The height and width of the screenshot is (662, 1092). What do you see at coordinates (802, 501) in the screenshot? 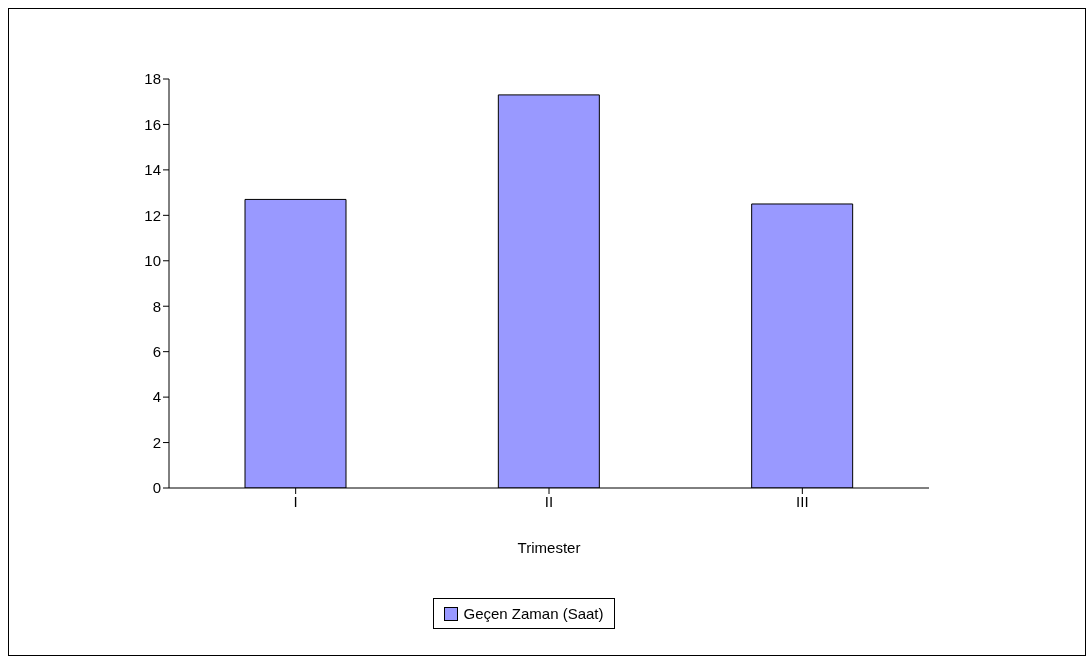
I see `x-tick-label: III` at bounding box center [802, 501].